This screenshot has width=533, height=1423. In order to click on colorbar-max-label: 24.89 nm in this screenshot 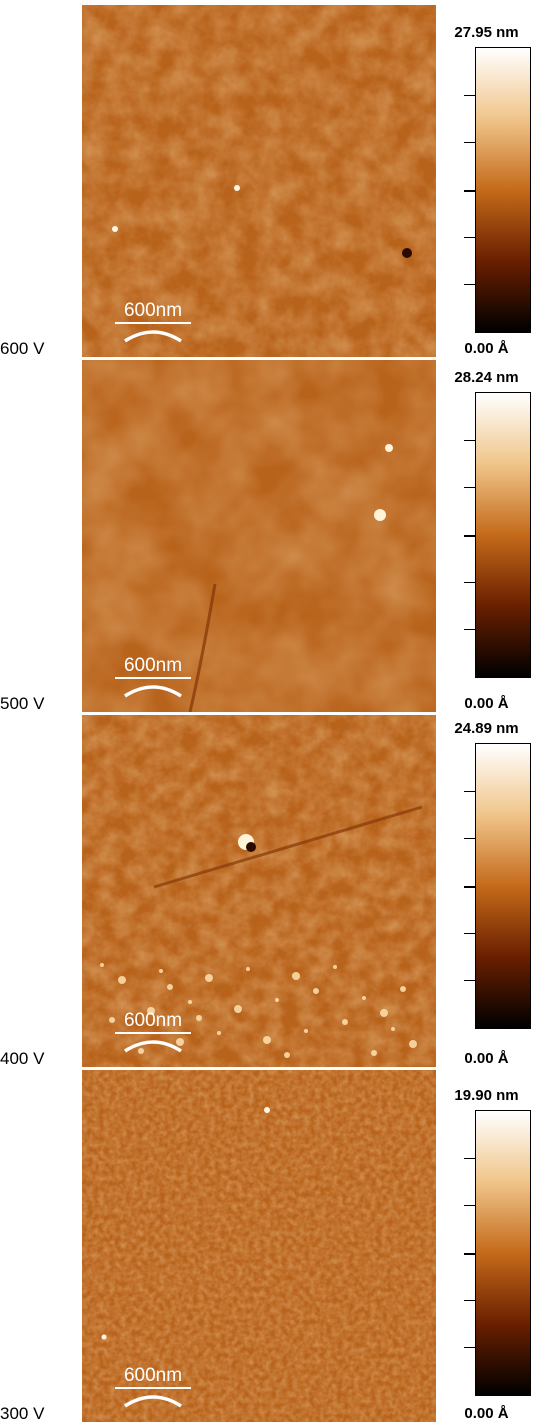, I will do `click(486, 728)`.